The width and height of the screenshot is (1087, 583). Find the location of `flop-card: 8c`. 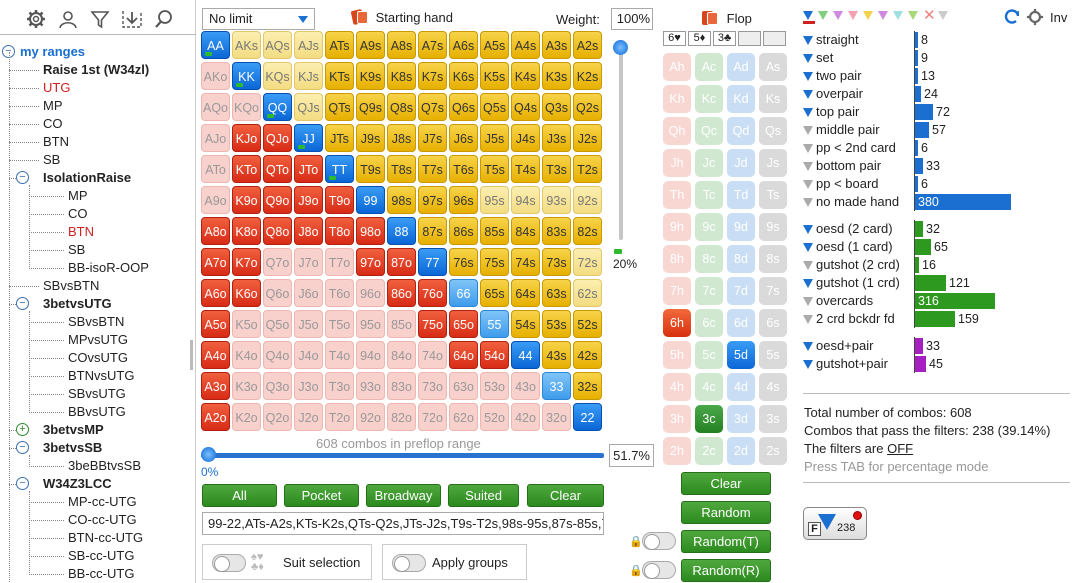

flop-card: 8c is located at coordinates (709, 259).